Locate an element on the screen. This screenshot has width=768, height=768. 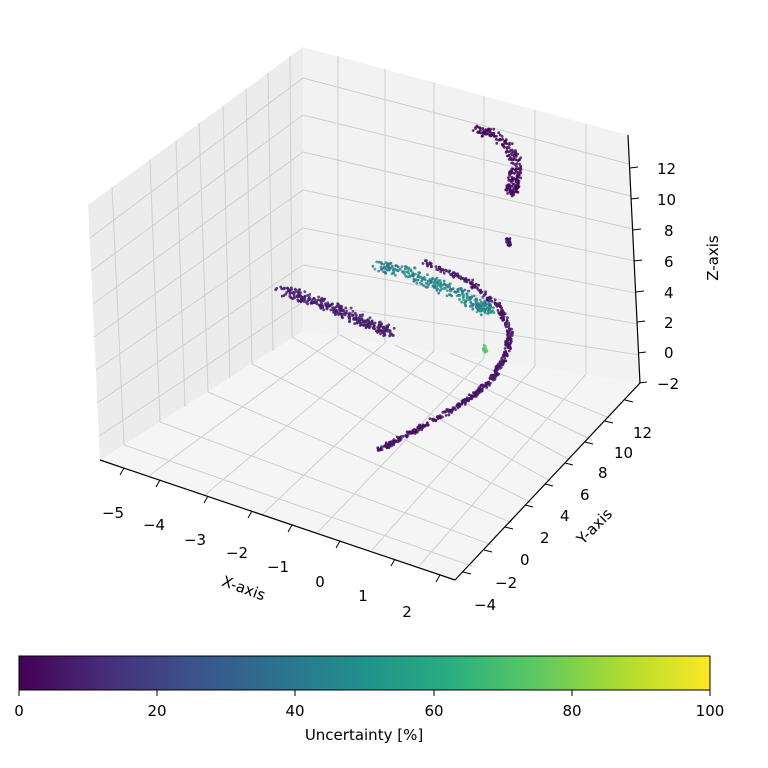
z-tick-label: 2 is located at coordinates (669, 323).